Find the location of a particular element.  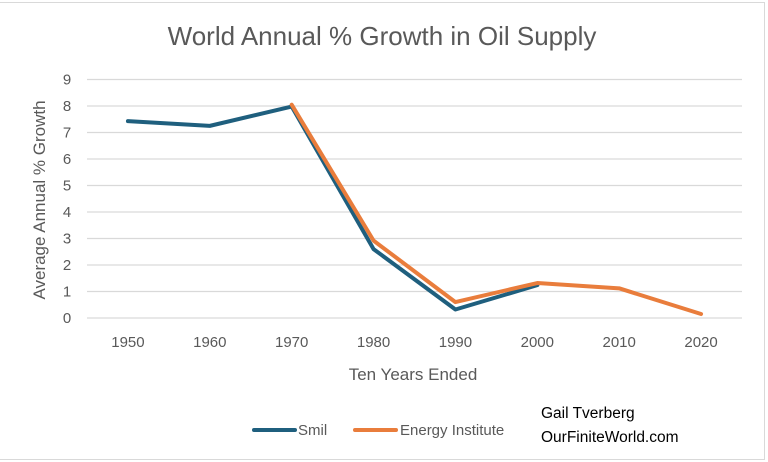

y-tick-label: 2 is located at coordinates (67, 265).